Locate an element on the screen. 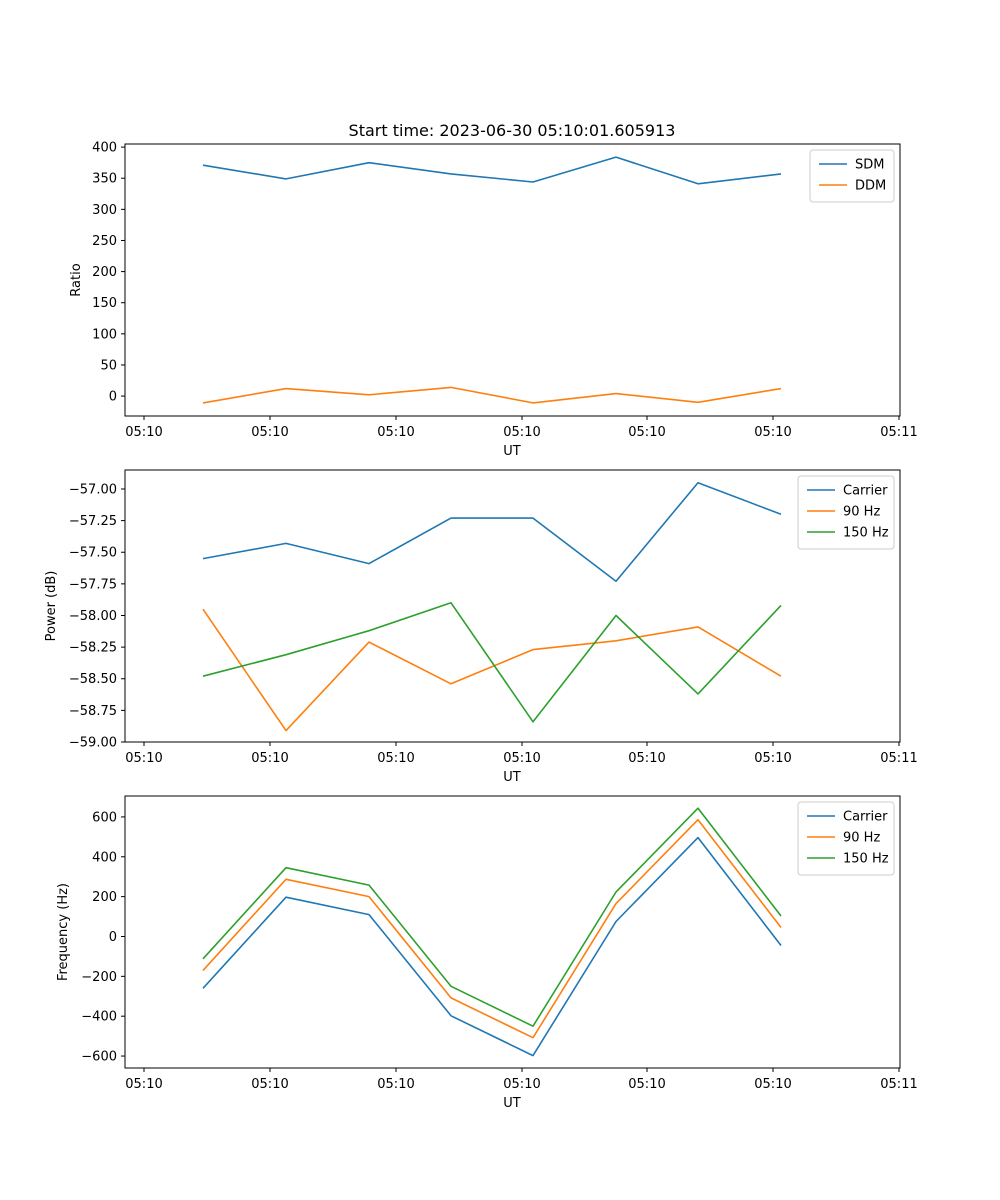 The image size is (1000, 1200). ratio-y-tick-label: 200 is located at coordinates (104, 272).